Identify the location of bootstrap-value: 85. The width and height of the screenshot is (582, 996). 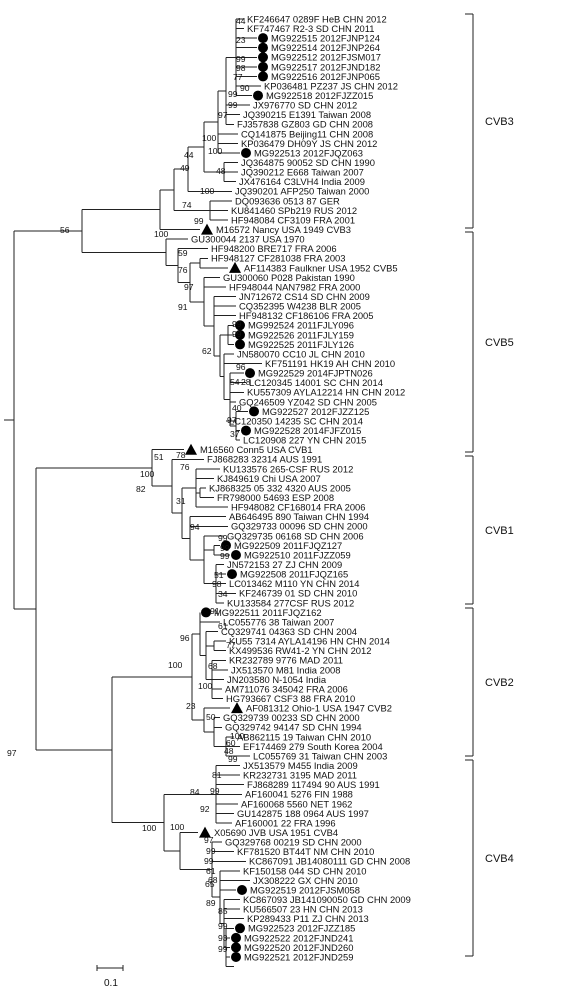
(223, 911).